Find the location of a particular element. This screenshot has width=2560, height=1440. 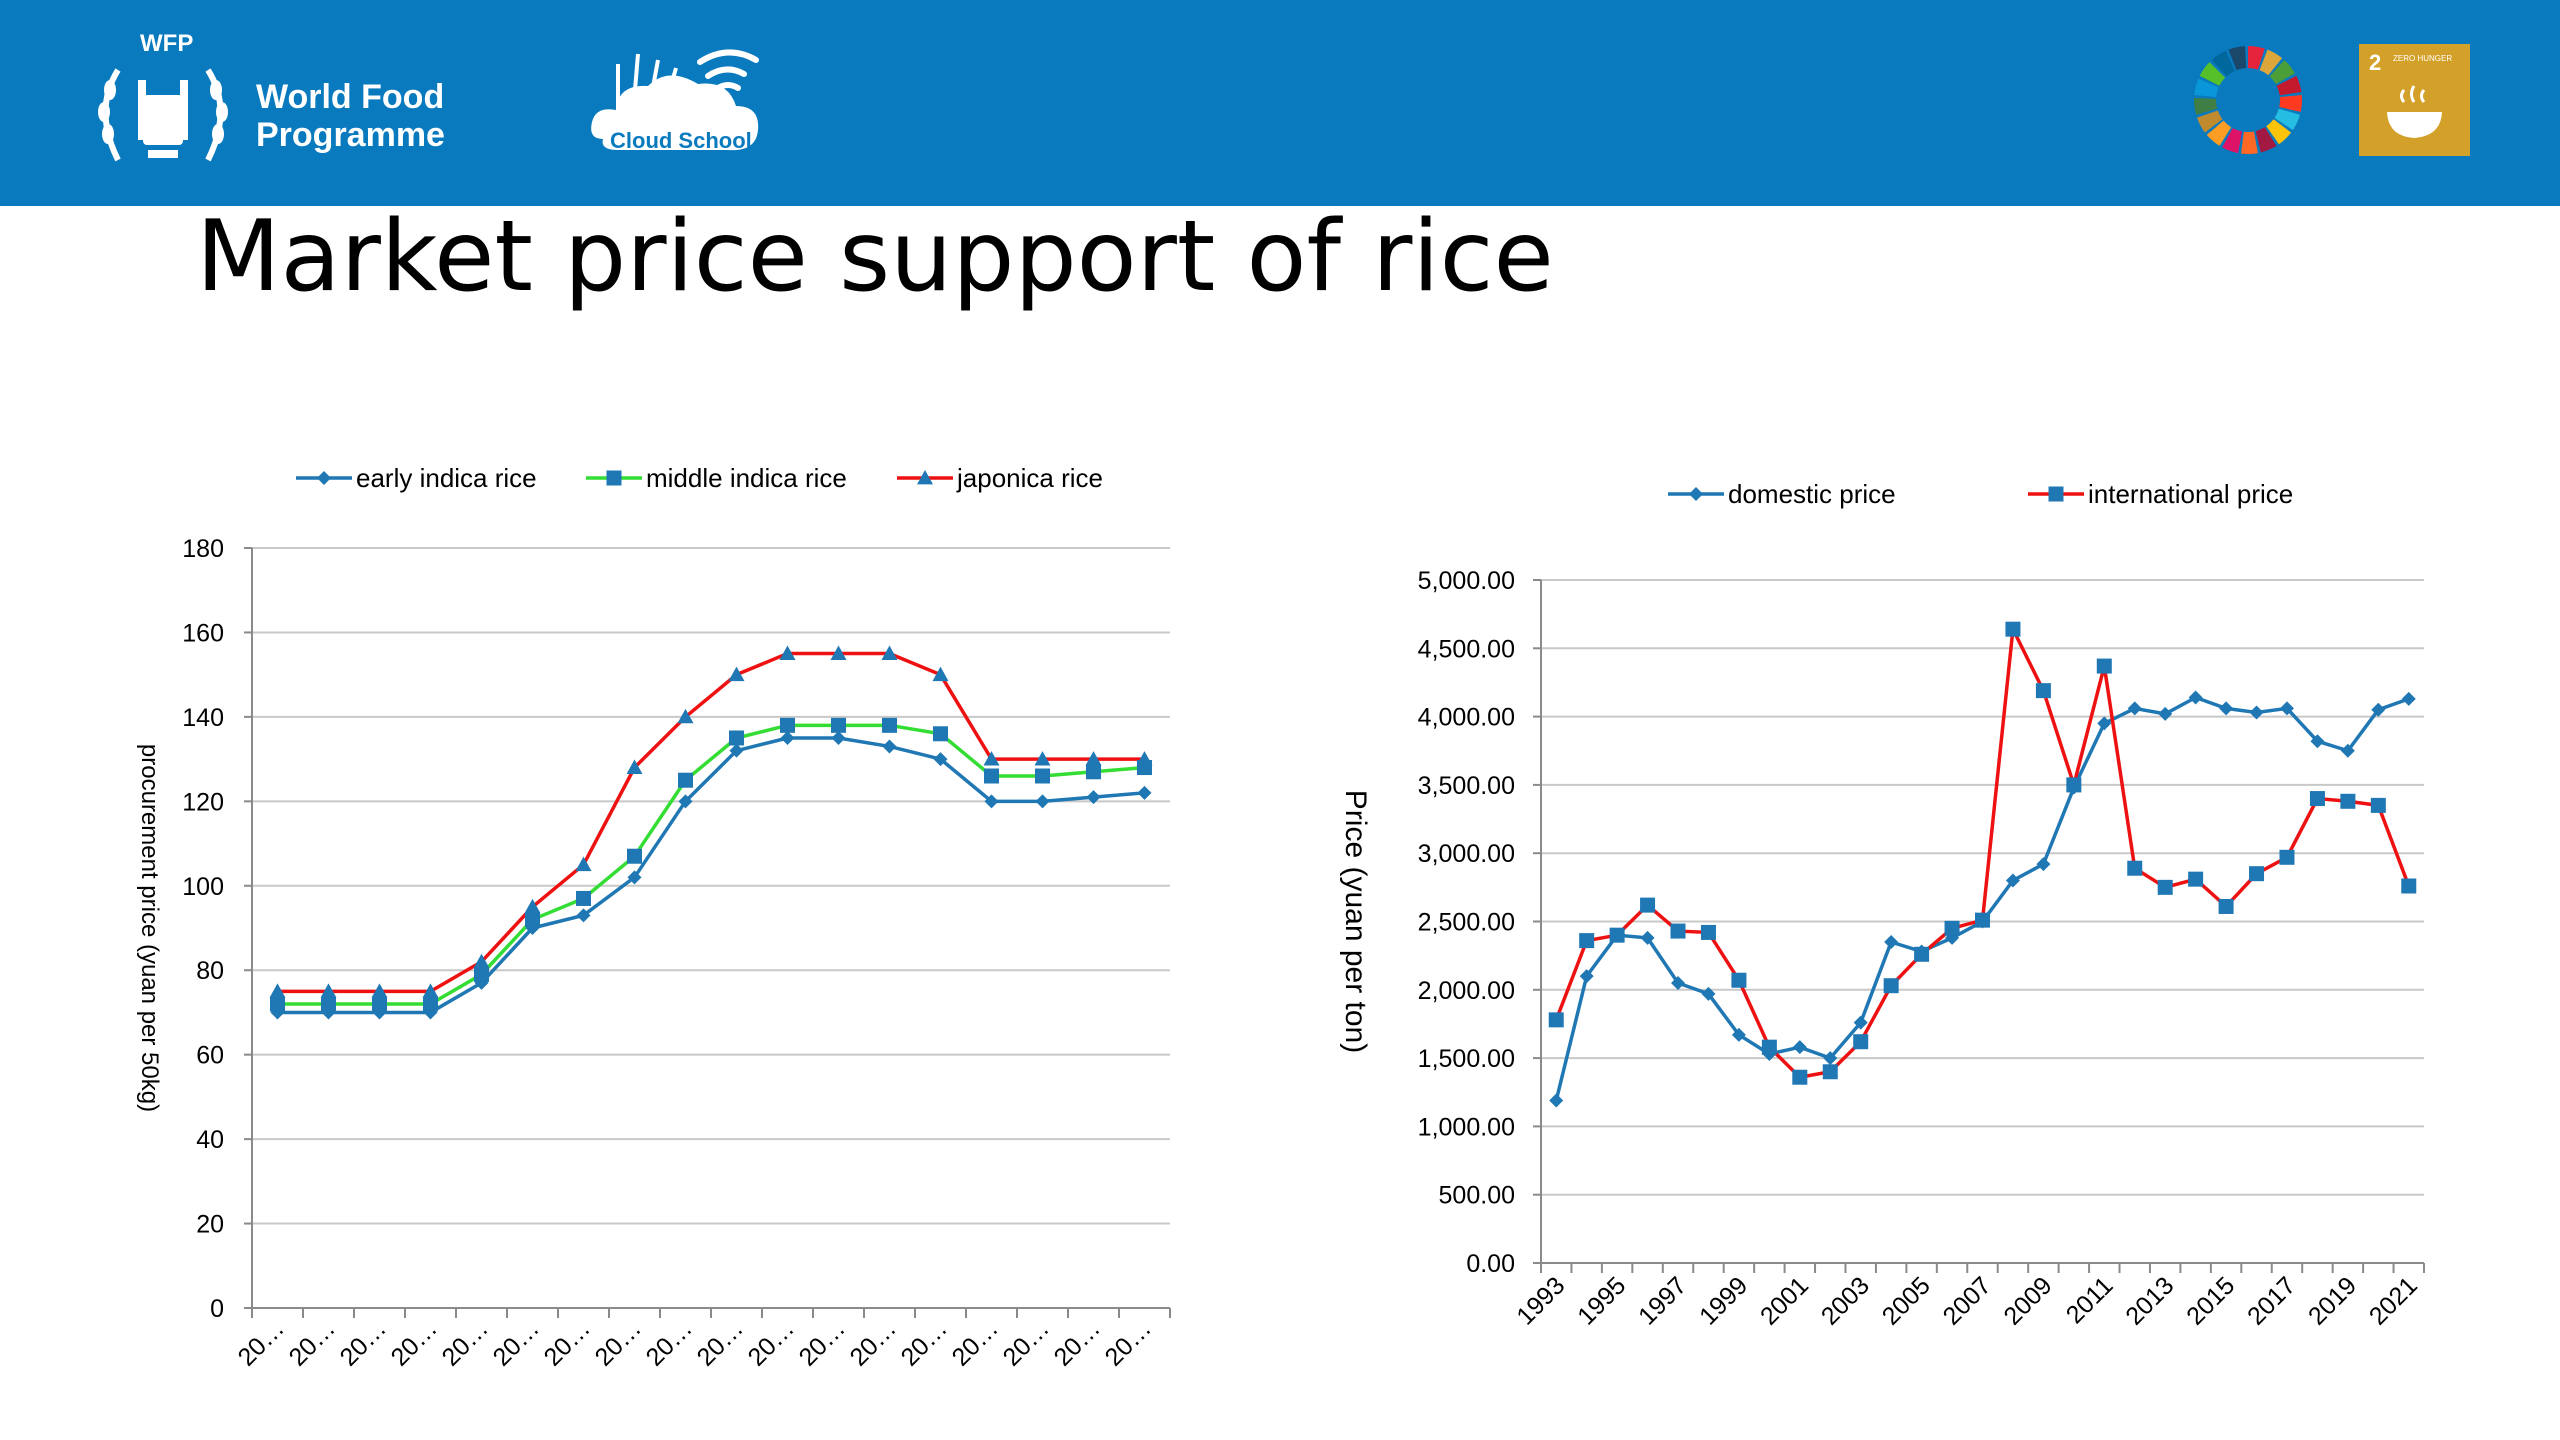

sdg-wheel-icon is located at coordinates (2248, 100).